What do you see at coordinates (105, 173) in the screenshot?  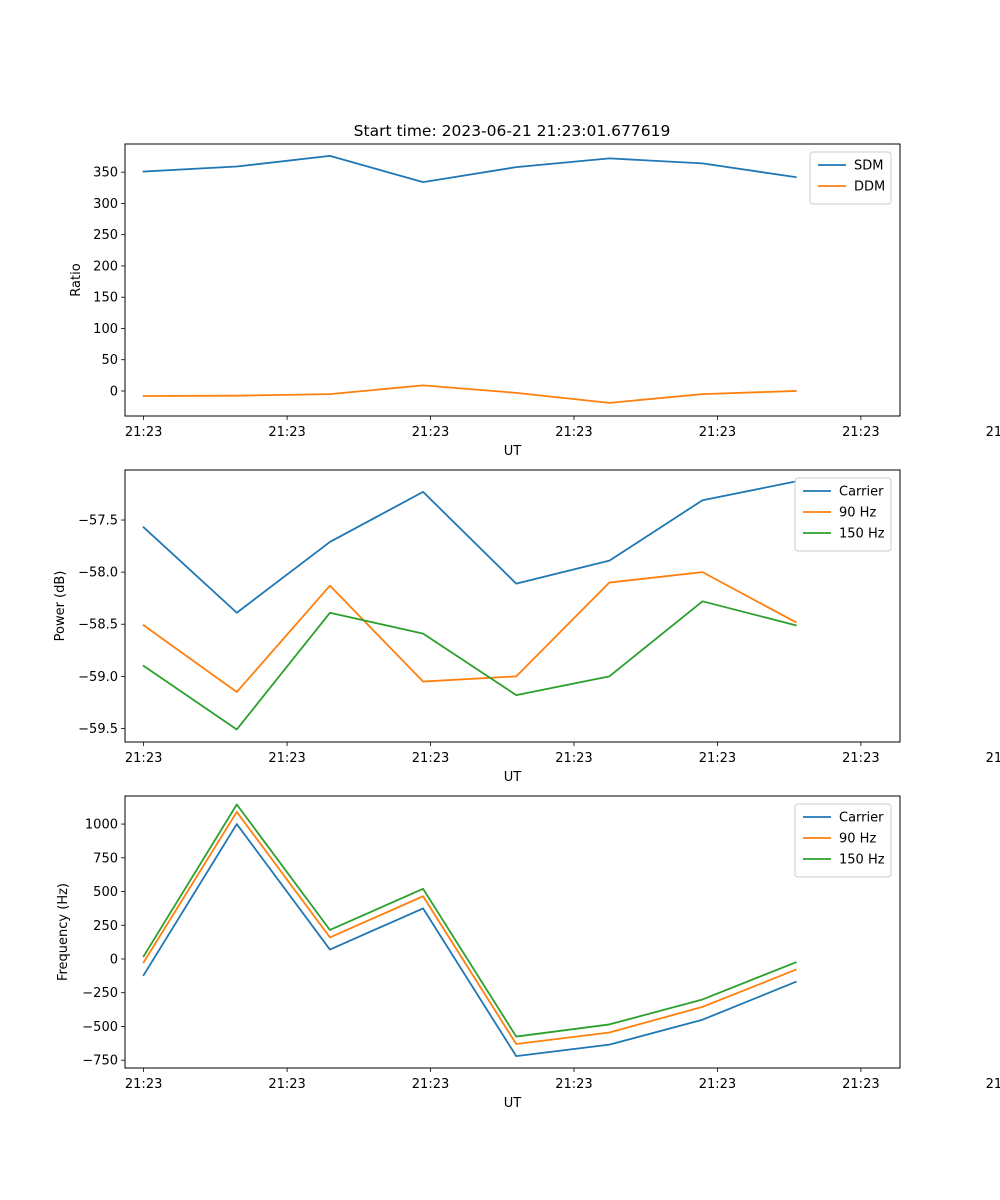 I see `y-tick-label: 350` at bounding box center [105, 173].